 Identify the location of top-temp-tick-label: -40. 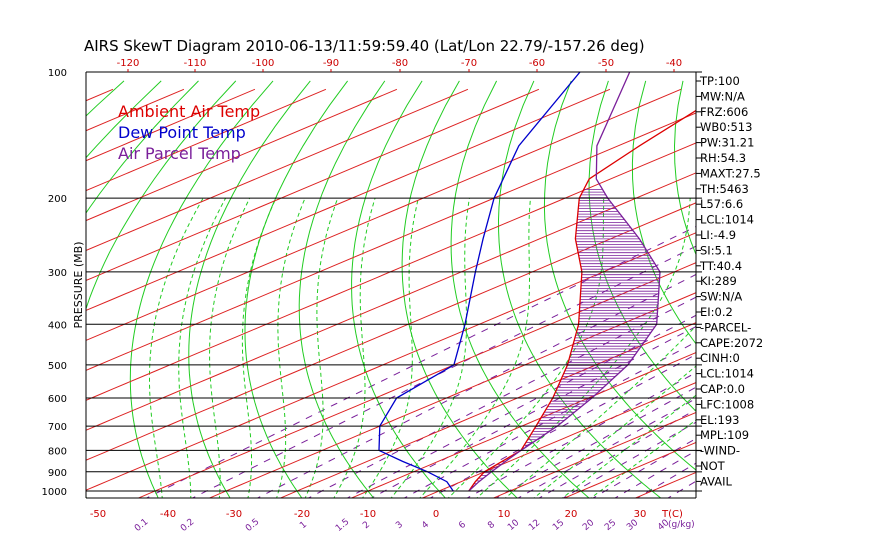
(674, 63).